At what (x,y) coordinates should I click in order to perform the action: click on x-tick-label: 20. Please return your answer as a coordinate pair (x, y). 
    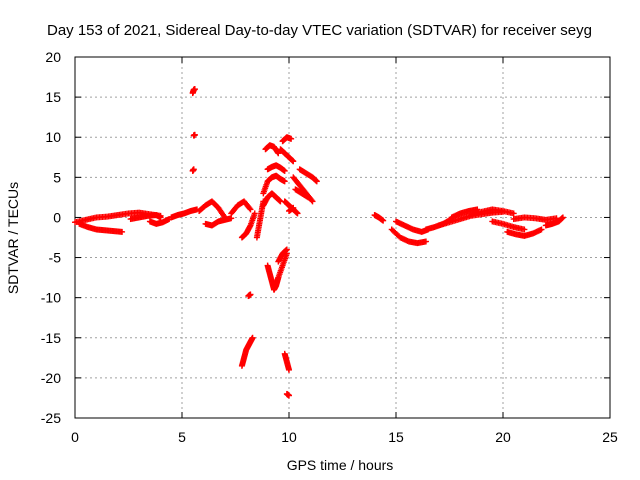
    Looking at the image, I should click on (503, 437).